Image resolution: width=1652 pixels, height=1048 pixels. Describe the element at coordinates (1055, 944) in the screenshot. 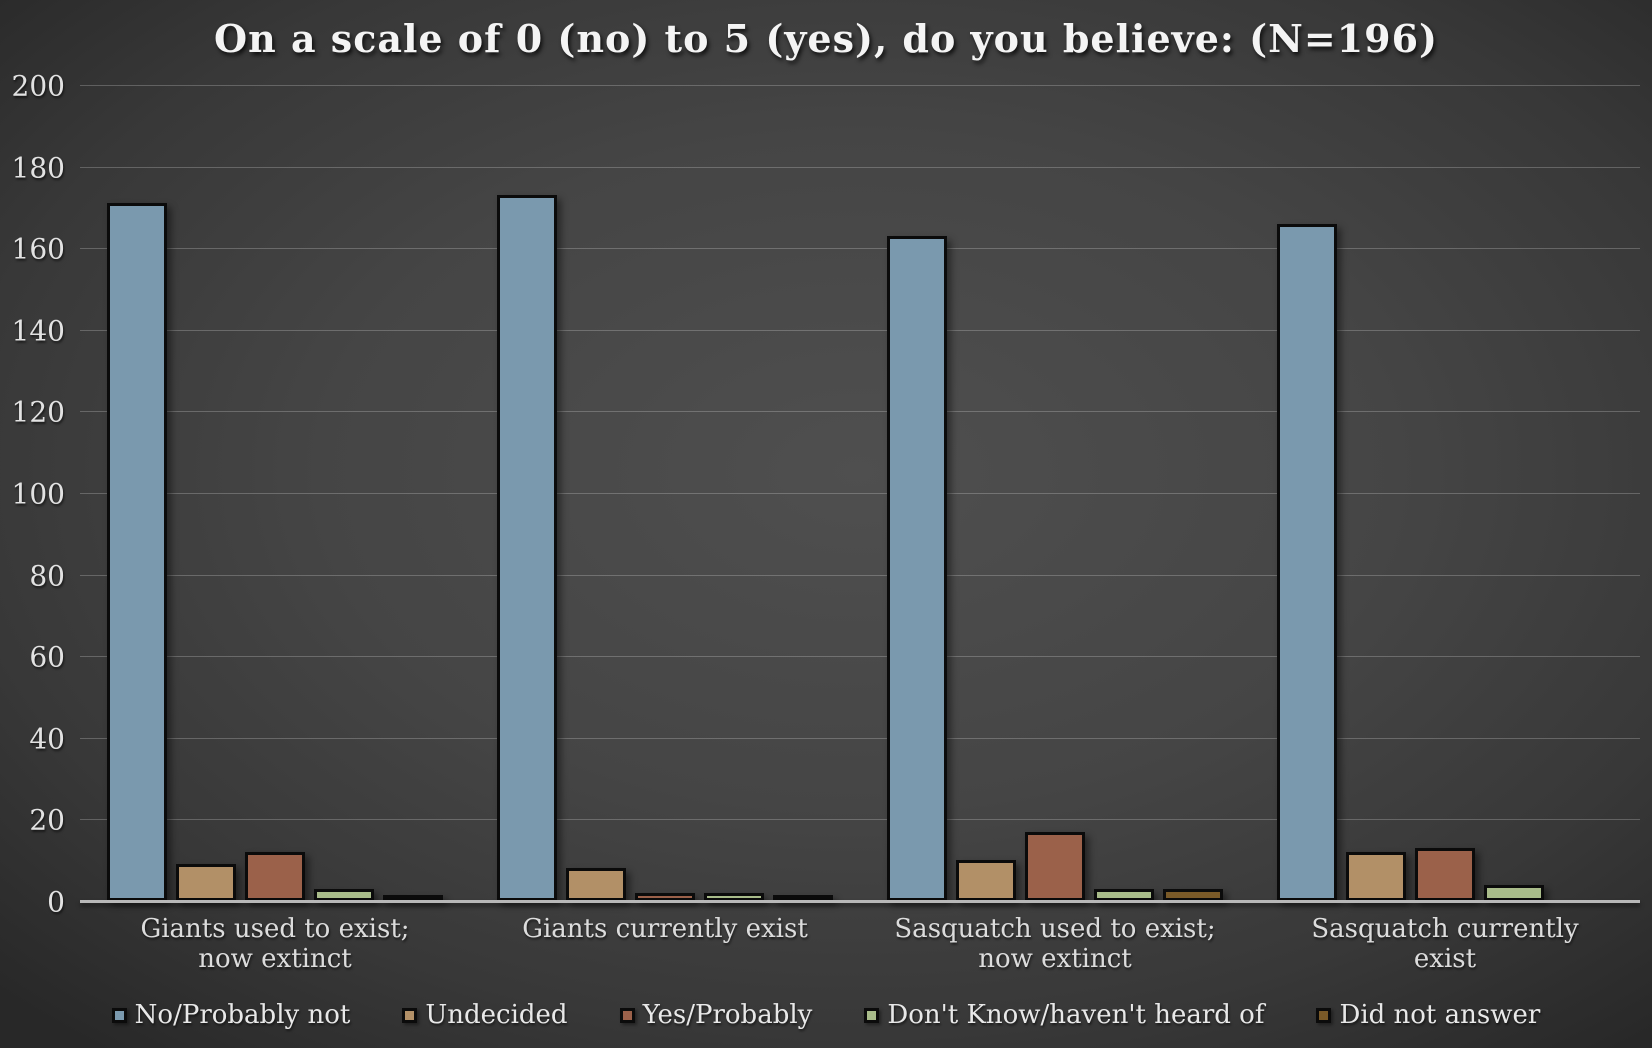

I see `category-label: Sasquatch used to exist; now extinct` at that location.